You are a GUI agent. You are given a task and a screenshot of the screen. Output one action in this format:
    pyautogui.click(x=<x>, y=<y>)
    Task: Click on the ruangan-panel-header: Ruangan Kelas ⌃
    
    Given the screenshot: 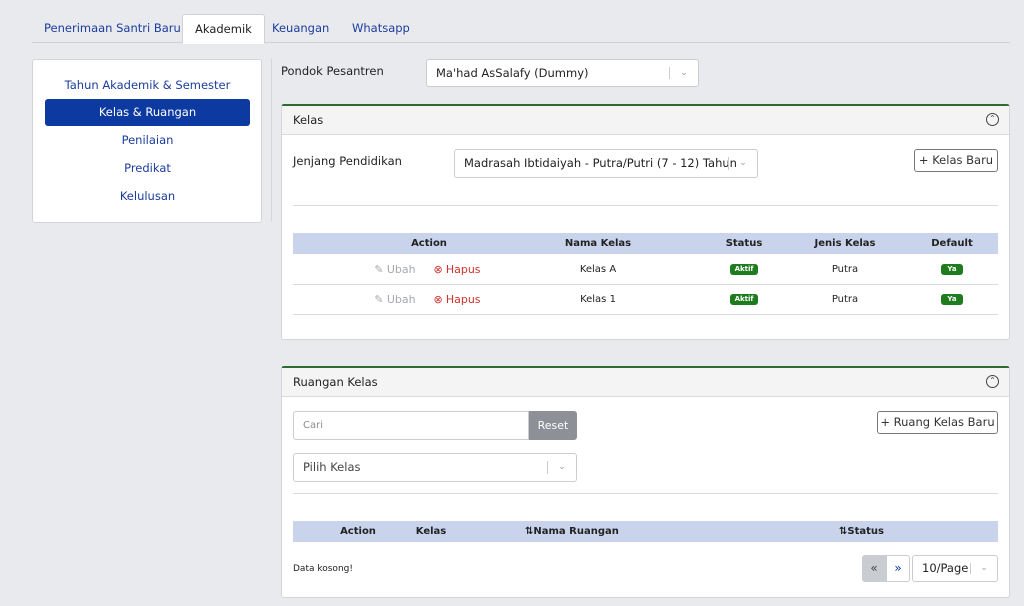 What is the action you would take?
    pyautogui.click(x=645, y=382)
    